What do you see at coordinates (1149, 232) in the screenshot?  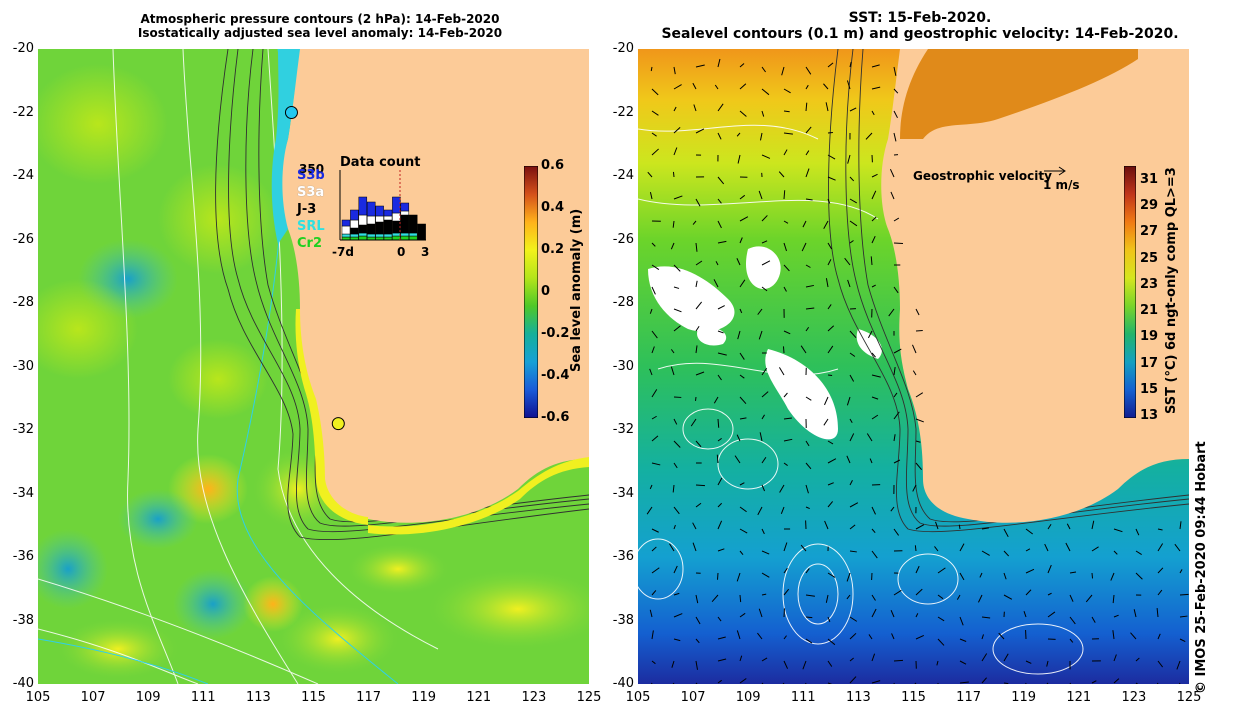 I see `colorbar-tick-label: 27` at bounding box center [1149, 232].